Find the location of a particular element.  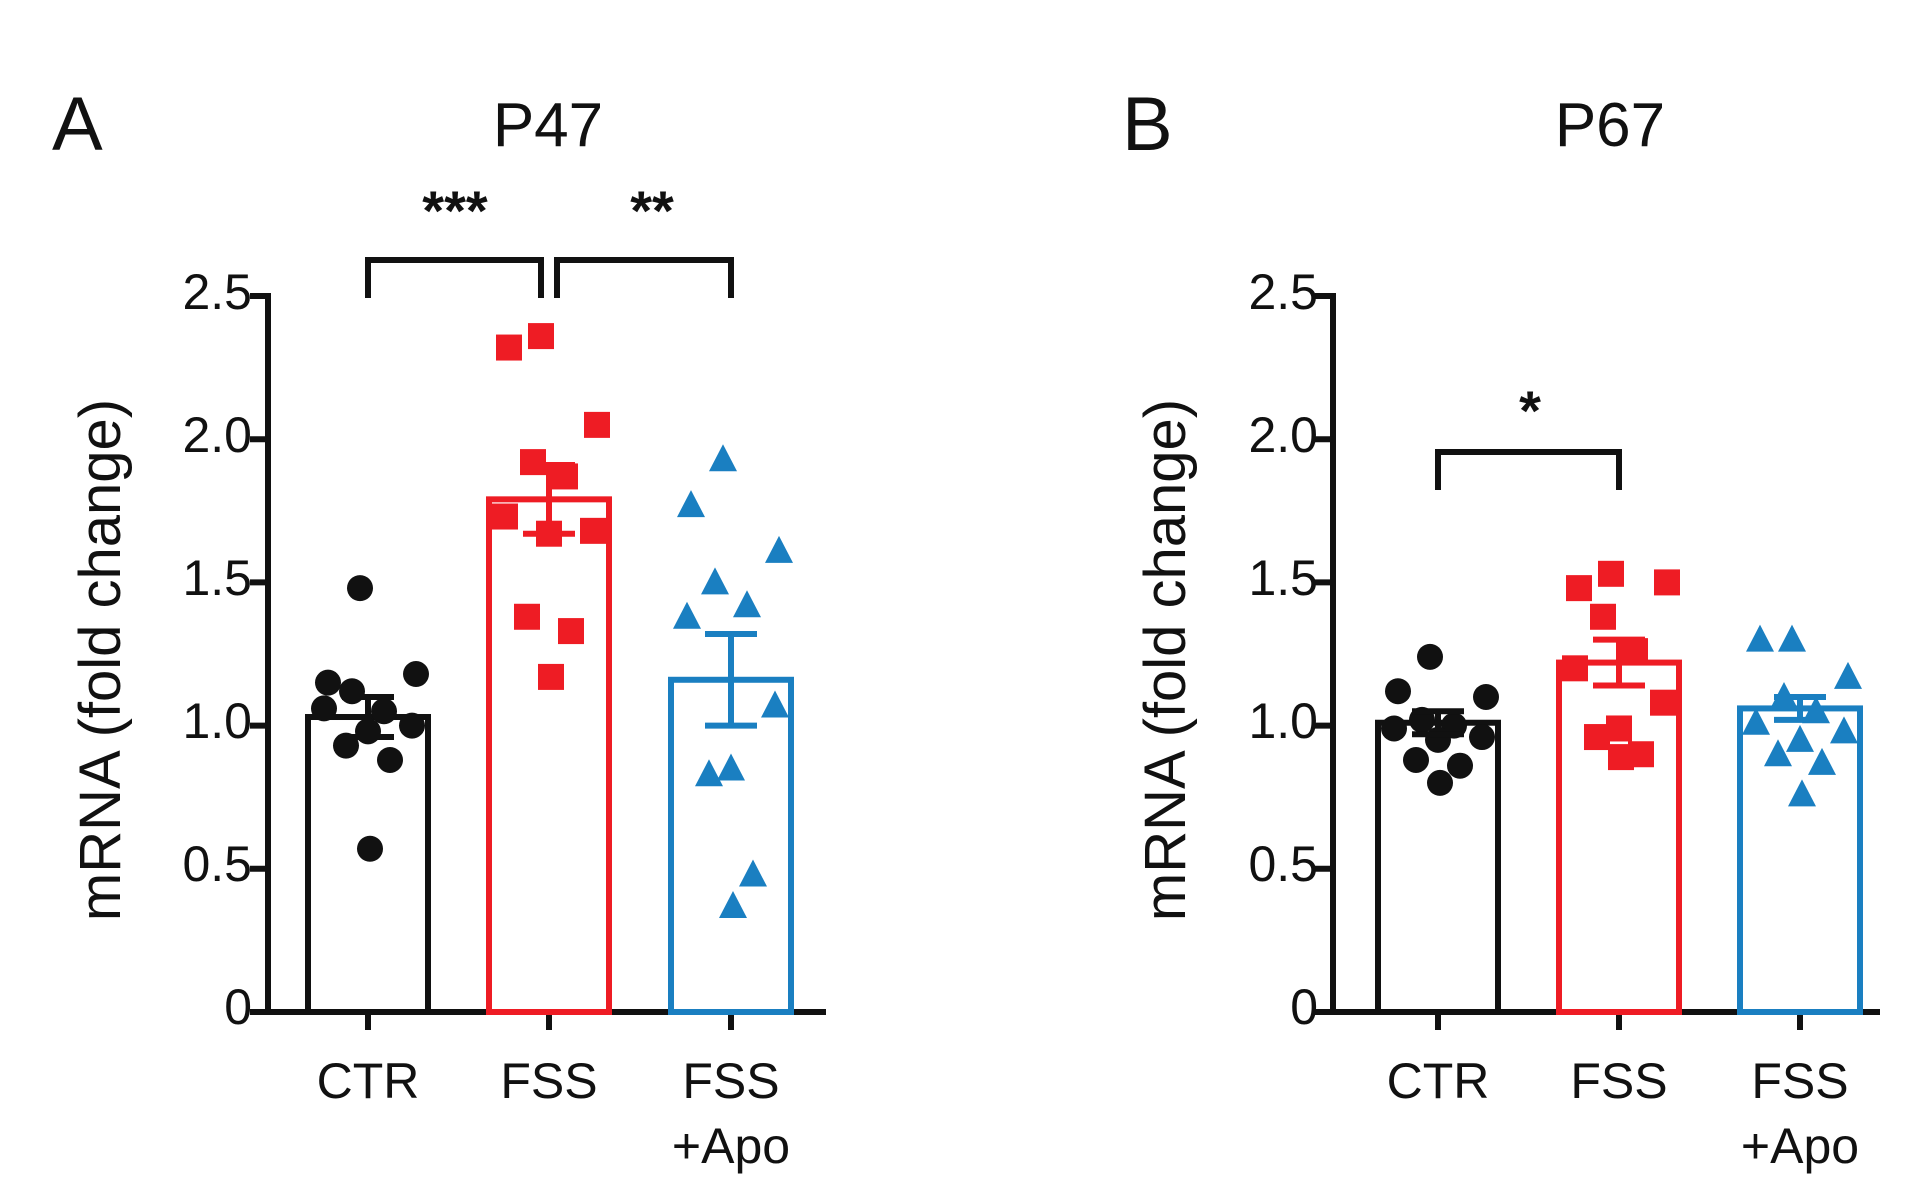

significance-label: * is located at coordinates (1530, 410).